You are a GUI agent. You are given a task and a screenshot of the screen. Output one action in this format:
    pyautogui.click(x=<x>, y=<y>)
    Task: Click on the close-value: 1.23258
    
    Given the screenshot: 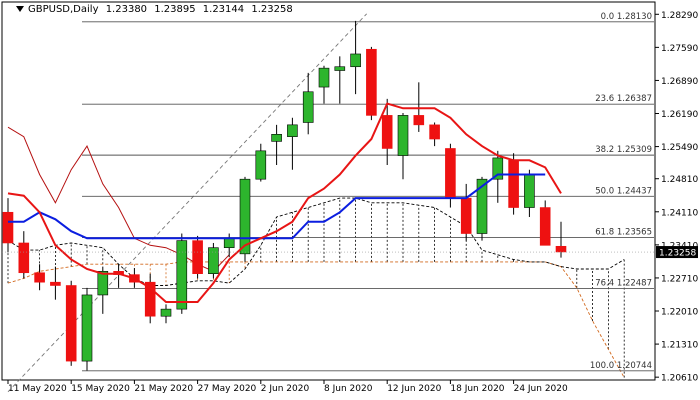 What is the action you would take?
    pyautogui.click(x=272, y=9)
    